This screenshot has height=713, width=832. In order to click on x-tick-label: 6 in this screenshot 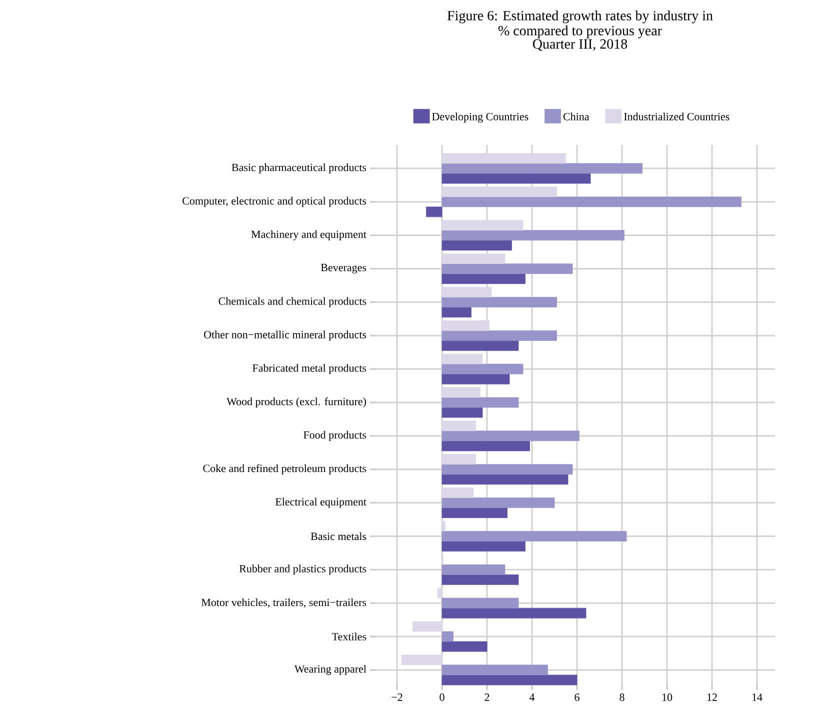, I will do `click(577, 697)`.